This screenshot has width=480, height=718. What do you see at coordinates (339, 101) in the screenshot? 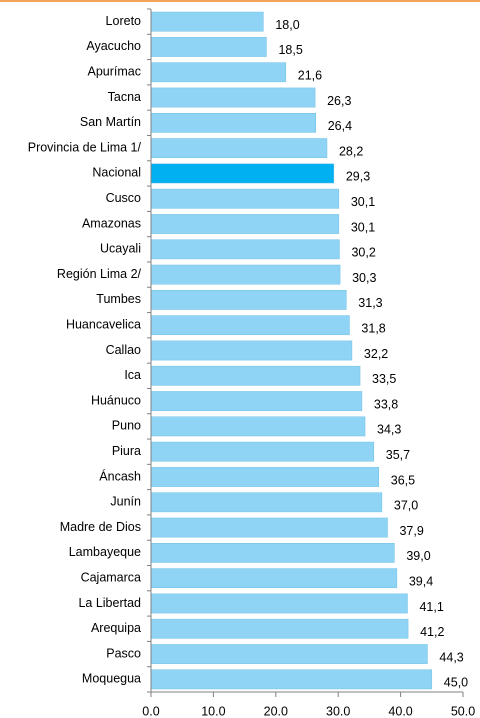
I see `value-label: 26,3` at bounding box center [339, 101].